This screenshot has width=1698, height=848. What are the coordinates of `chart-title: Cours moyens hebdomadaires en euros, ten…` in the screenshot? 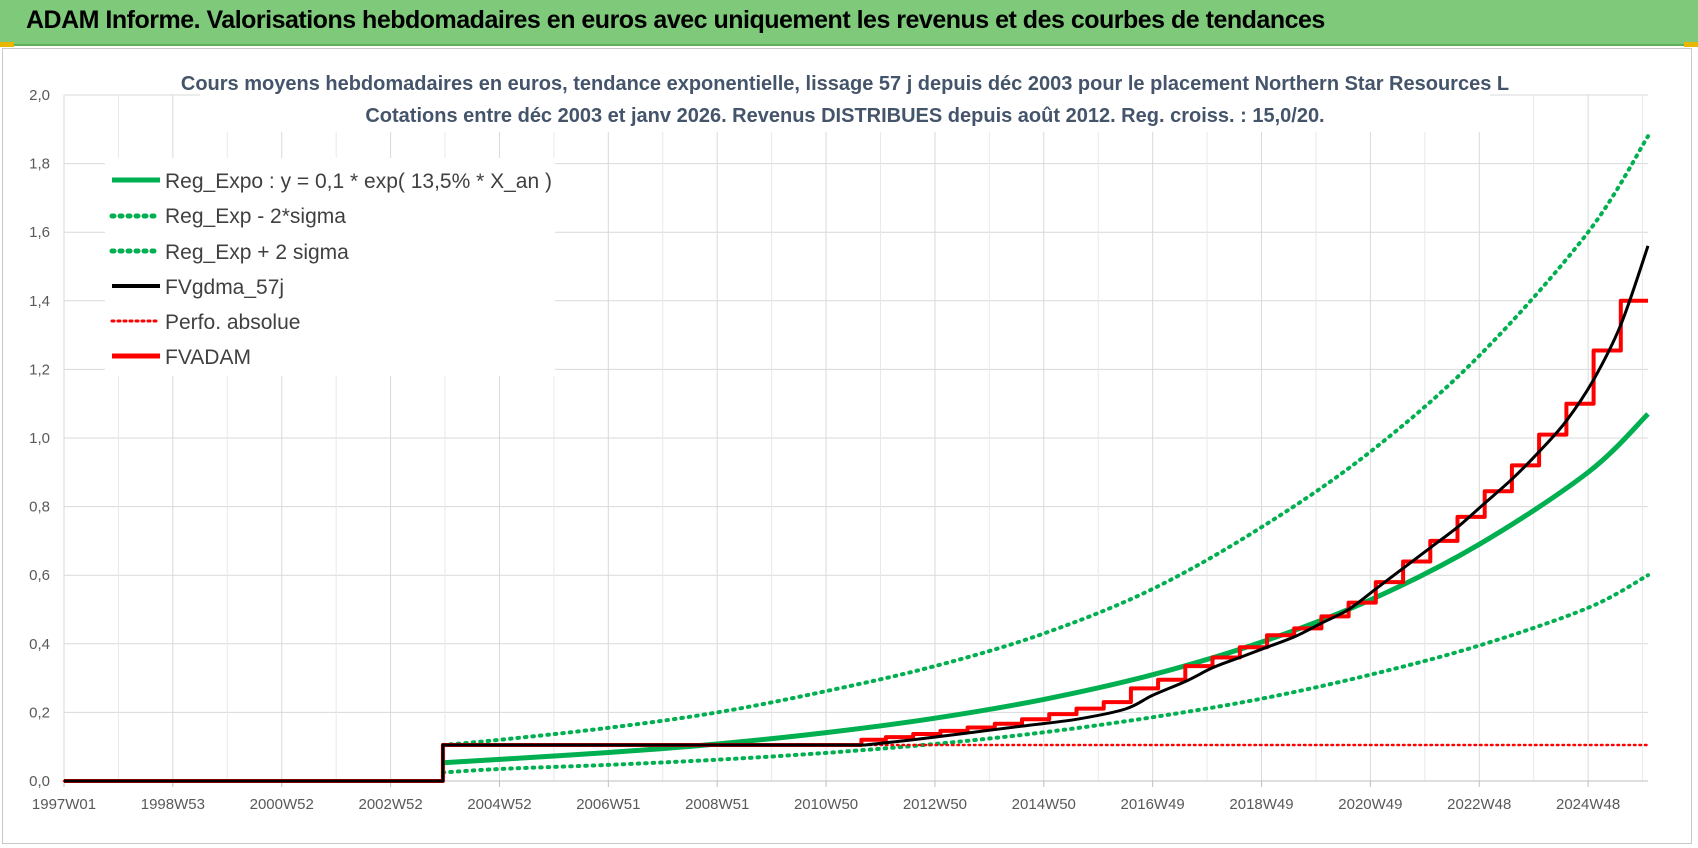 It's located at (845, 84).